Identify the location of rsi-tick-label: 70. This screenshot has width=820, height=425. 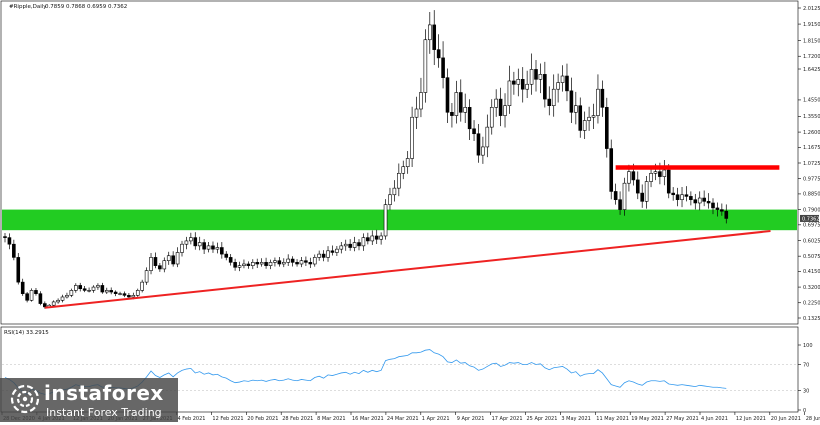
(806, 365).